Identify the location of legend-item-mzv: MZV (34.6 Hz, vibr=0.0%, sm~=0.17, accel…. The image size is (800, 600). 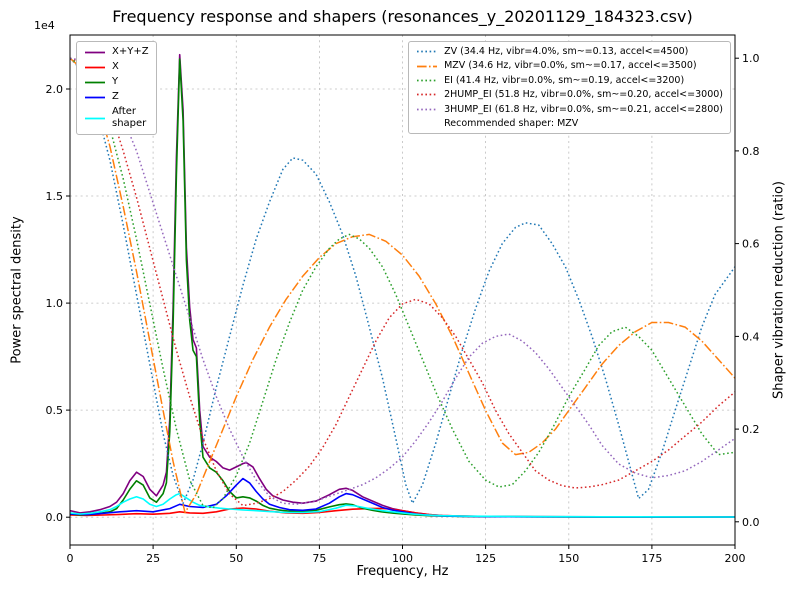
(569, 65).